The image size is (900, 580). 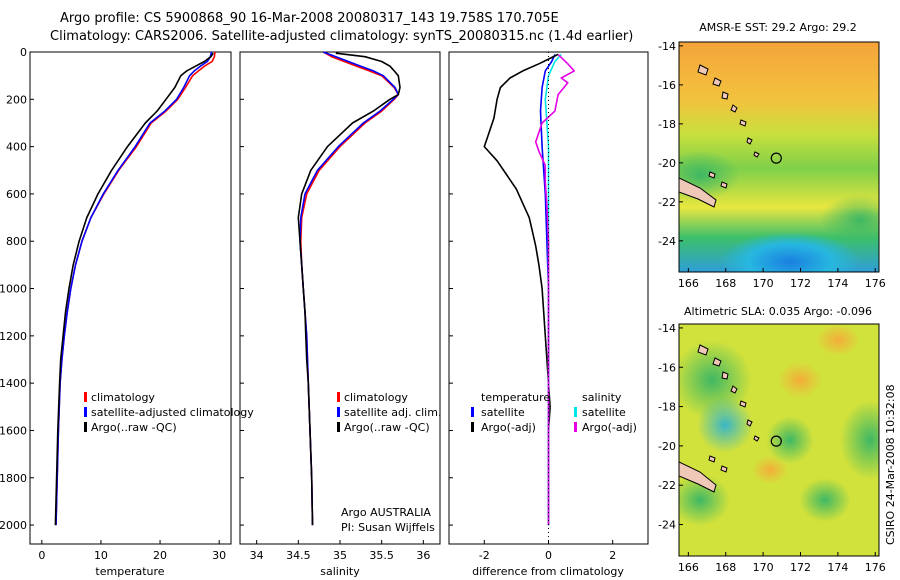 What do you see at coordinates (575, 427) in the screenshot?
I see `legend-swatch-sal-argo` at bounding box center [575, 427].